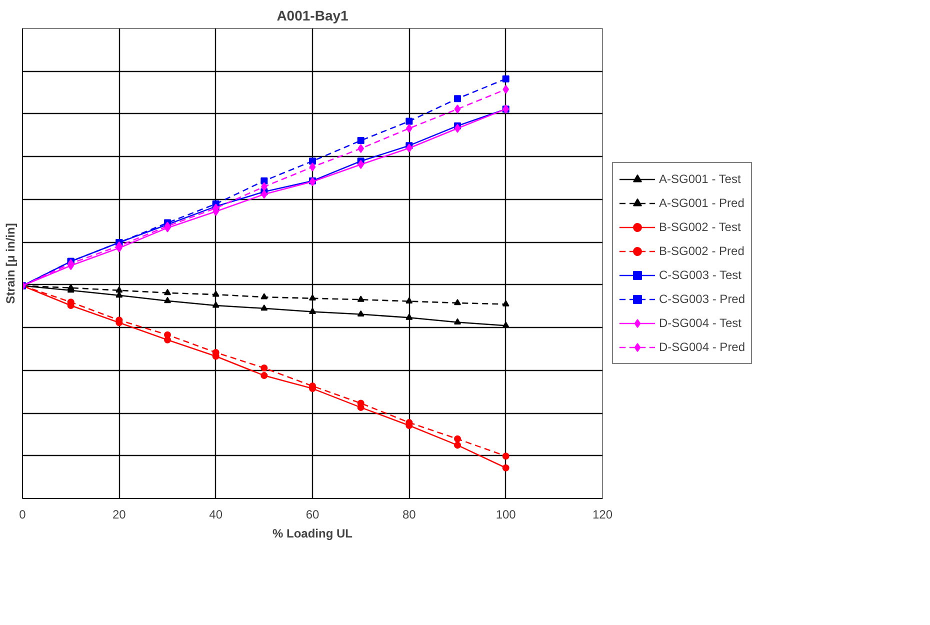 The width and height of the screenshot is (930, 625). Describe the element at coordinates (702, 347) in the screenshot. I see `legend-label: D-SG004 - Pred` at that location.